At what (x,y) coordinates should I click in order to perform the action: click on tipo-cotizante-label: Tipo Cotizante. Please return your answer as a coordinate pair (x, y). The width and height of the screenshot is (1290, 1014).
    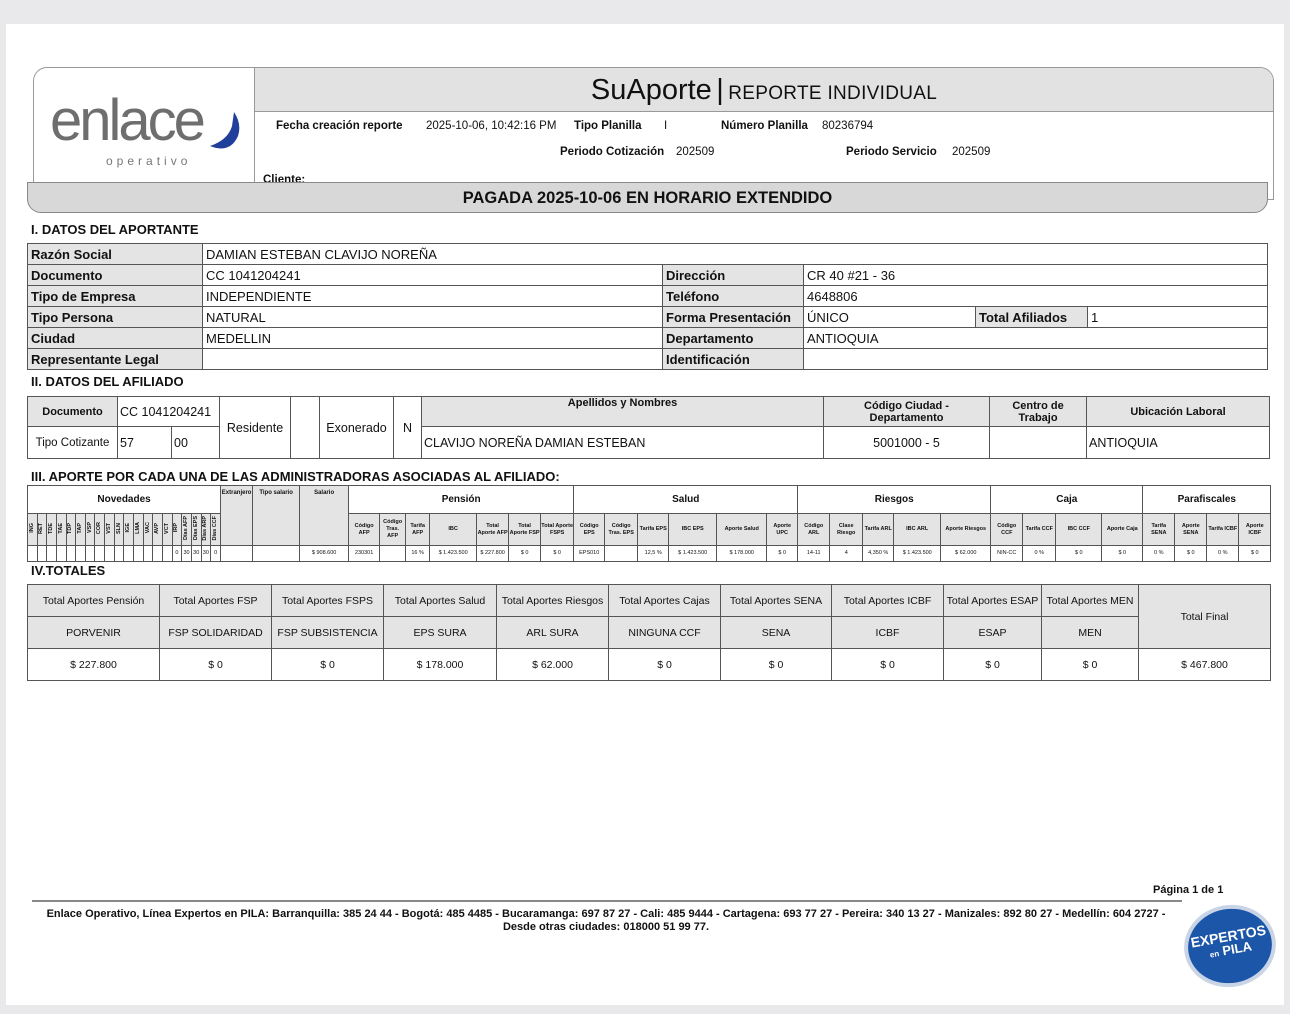
    Looking at the image, I should click on (72, 442).